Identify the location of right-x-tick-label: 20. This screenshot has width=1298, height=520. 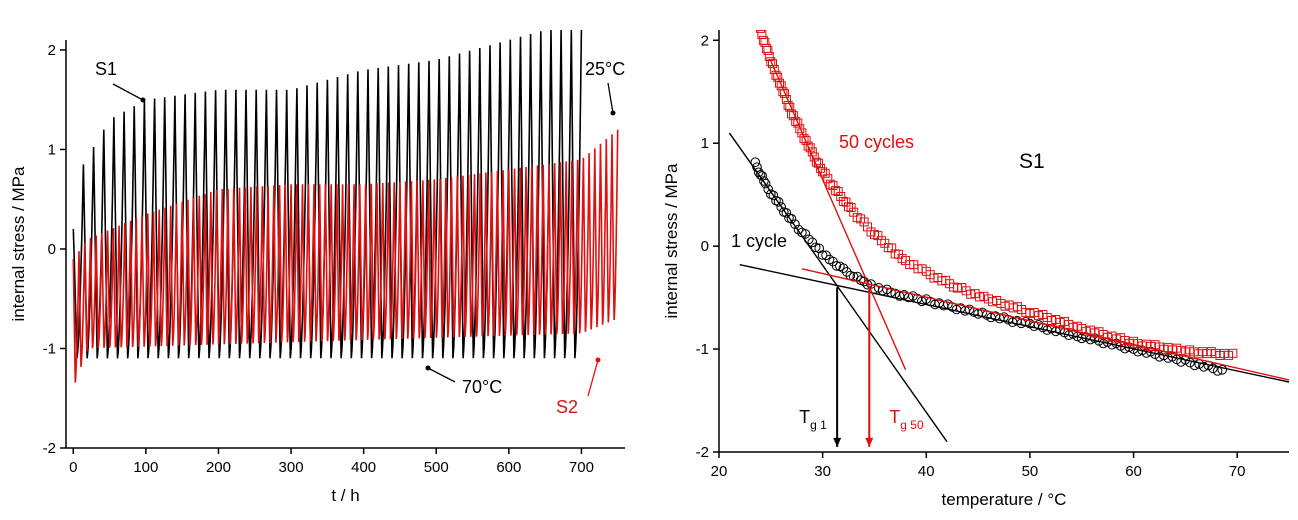
(719, 471).